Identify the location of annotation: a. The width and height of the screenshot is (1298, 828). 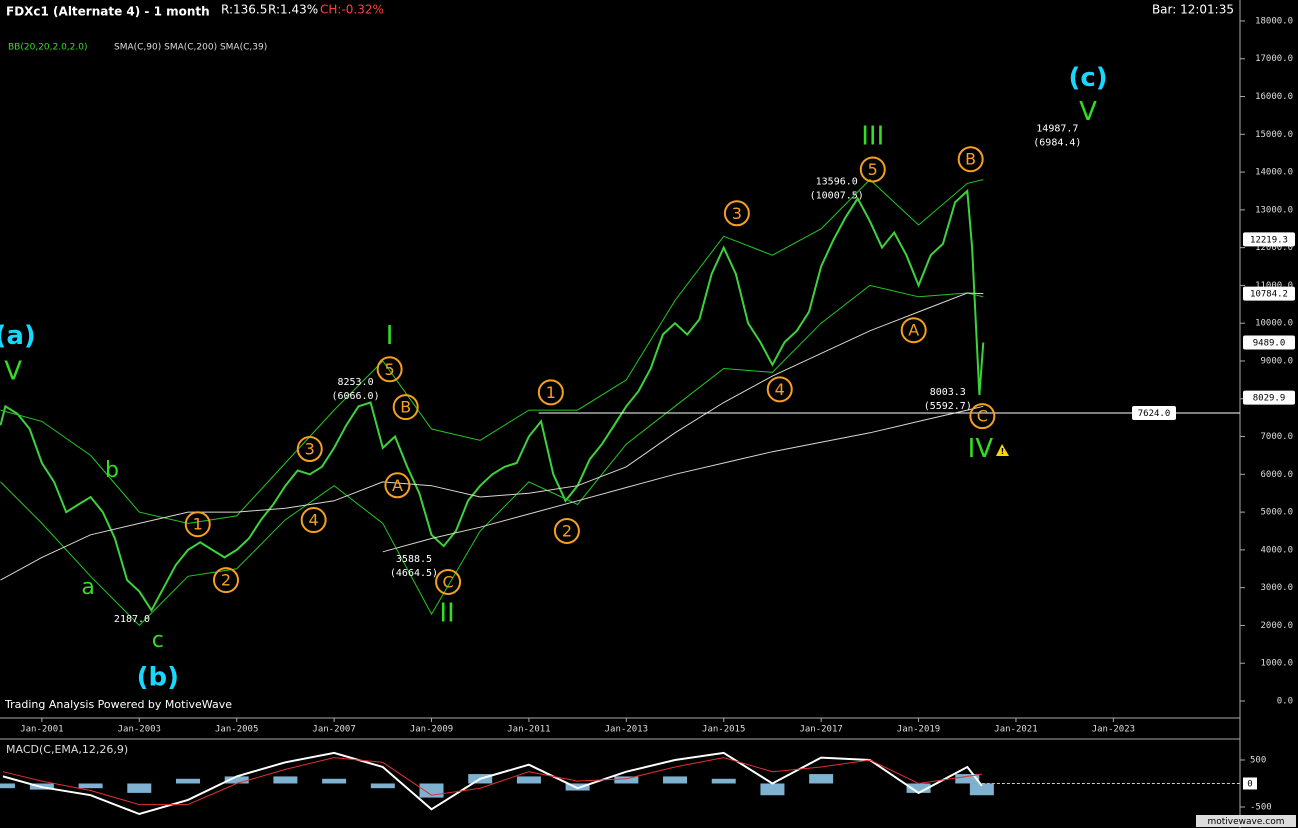
(87, 587).